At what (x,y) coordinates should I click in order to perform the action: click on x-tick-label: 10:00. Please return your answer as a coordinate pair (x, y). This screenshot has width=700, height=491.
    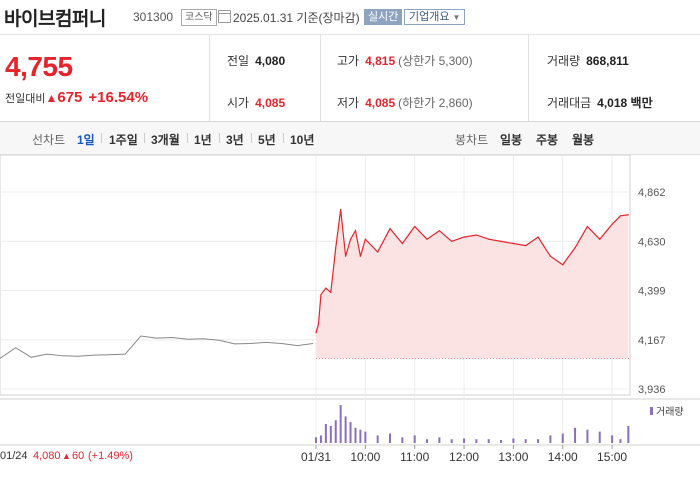
    Looking at the image, I should click on (365, 457).